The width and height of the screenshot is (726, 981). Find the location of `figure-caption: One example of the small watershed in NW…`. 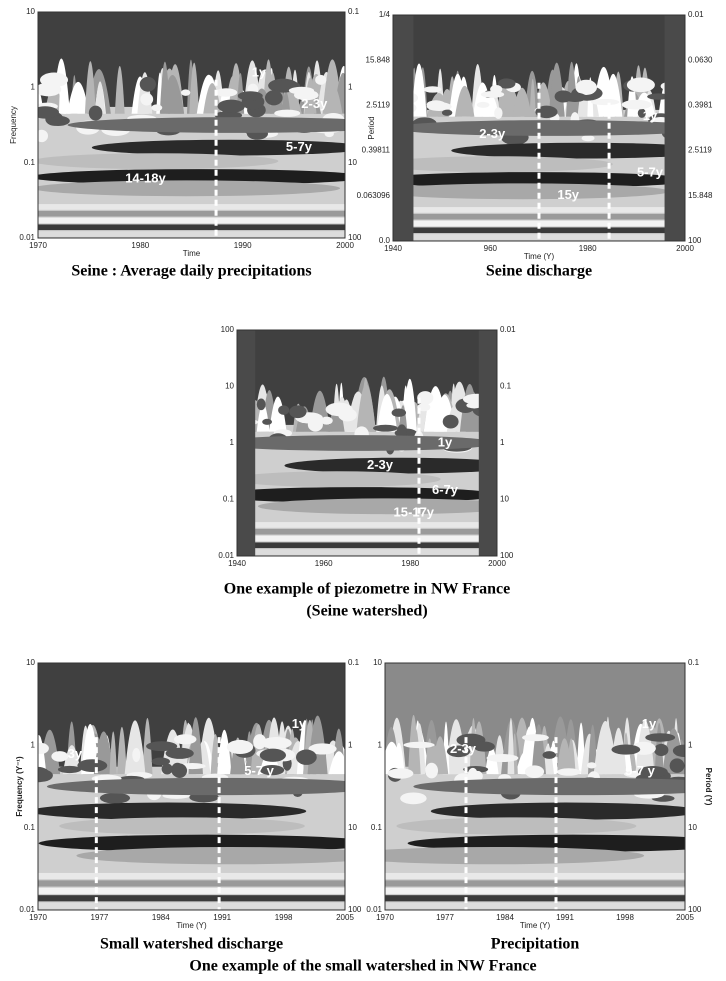

figure-caption: One example of the small watershed in NW… is located at coordinates (362, 966).